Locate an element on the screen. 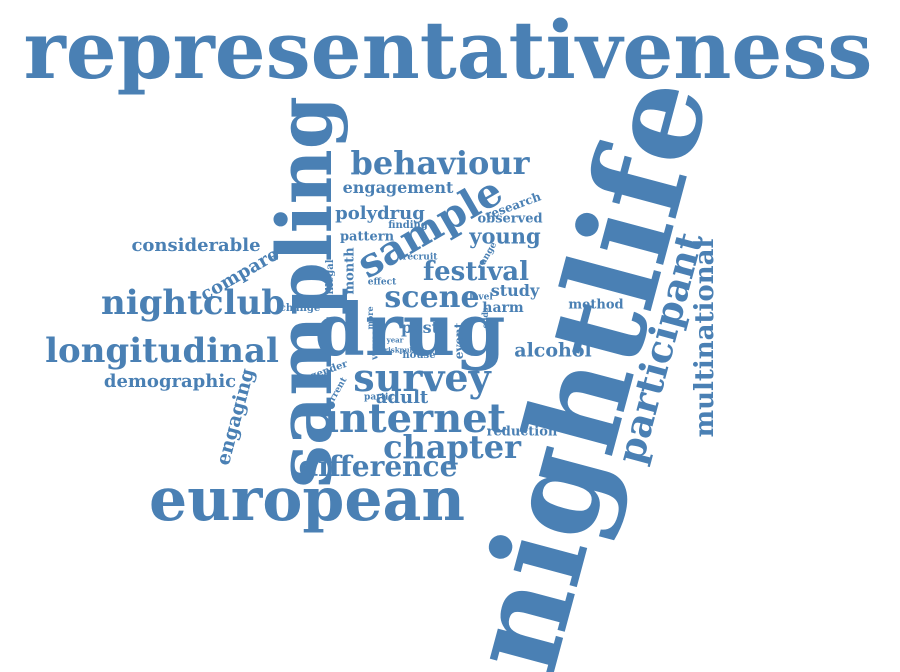  word-representativeness: representativeness is located at coordinates (448, 50).